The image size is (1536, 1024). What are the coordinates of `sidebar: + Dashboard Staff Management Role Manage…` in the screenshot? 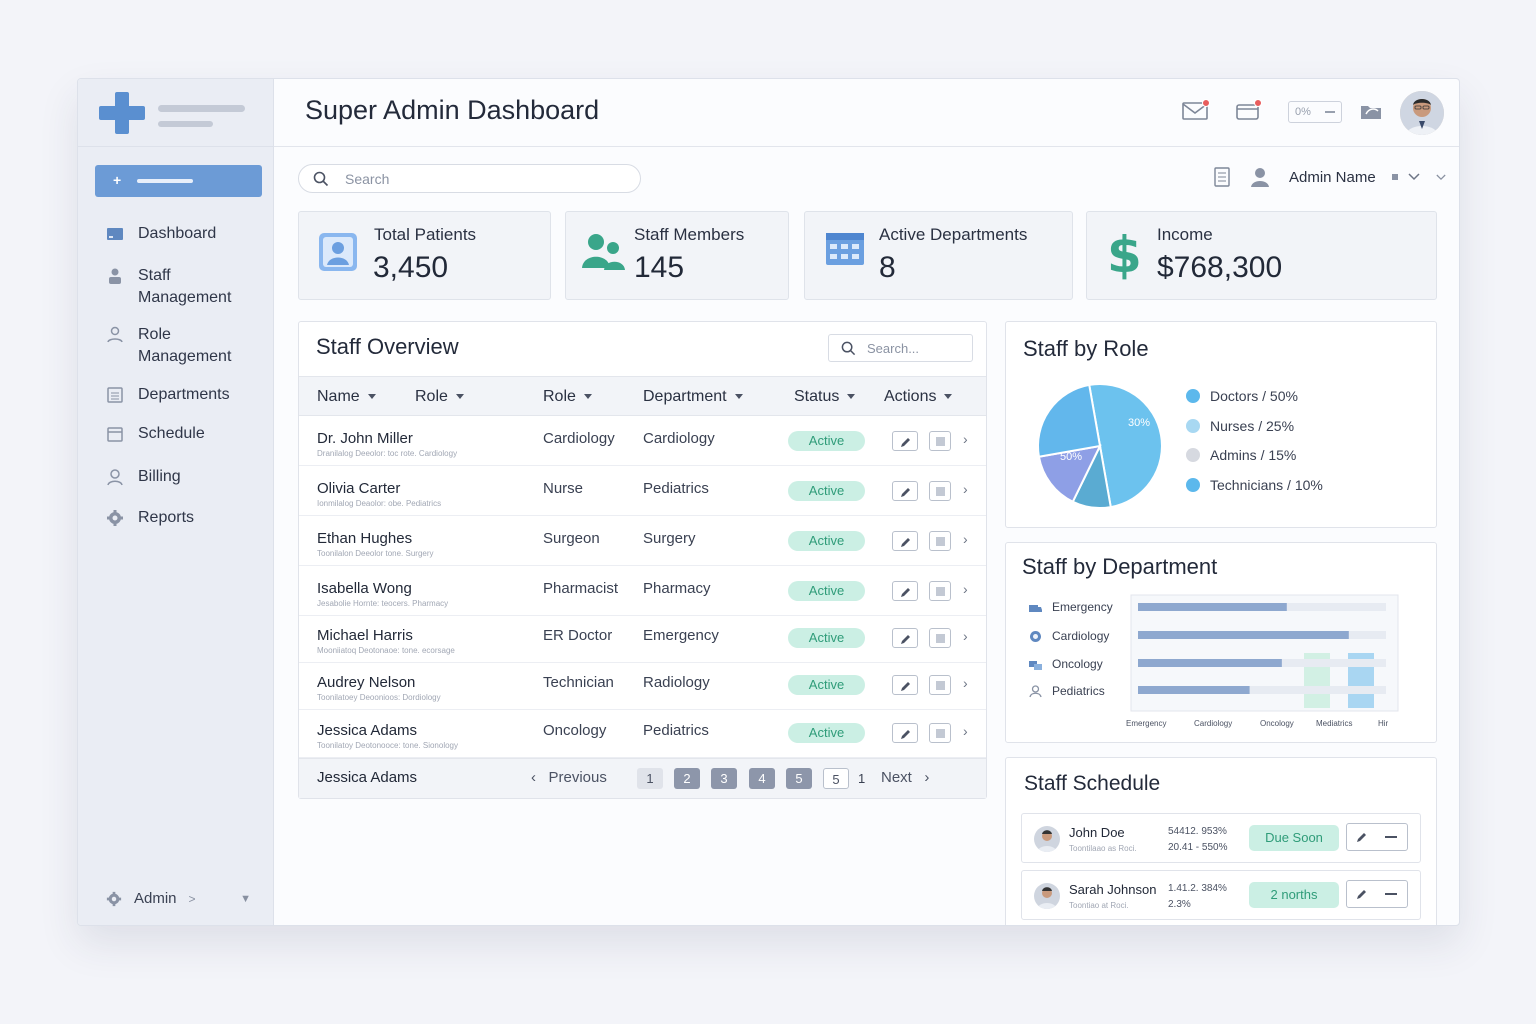 It's located at (176, 502).